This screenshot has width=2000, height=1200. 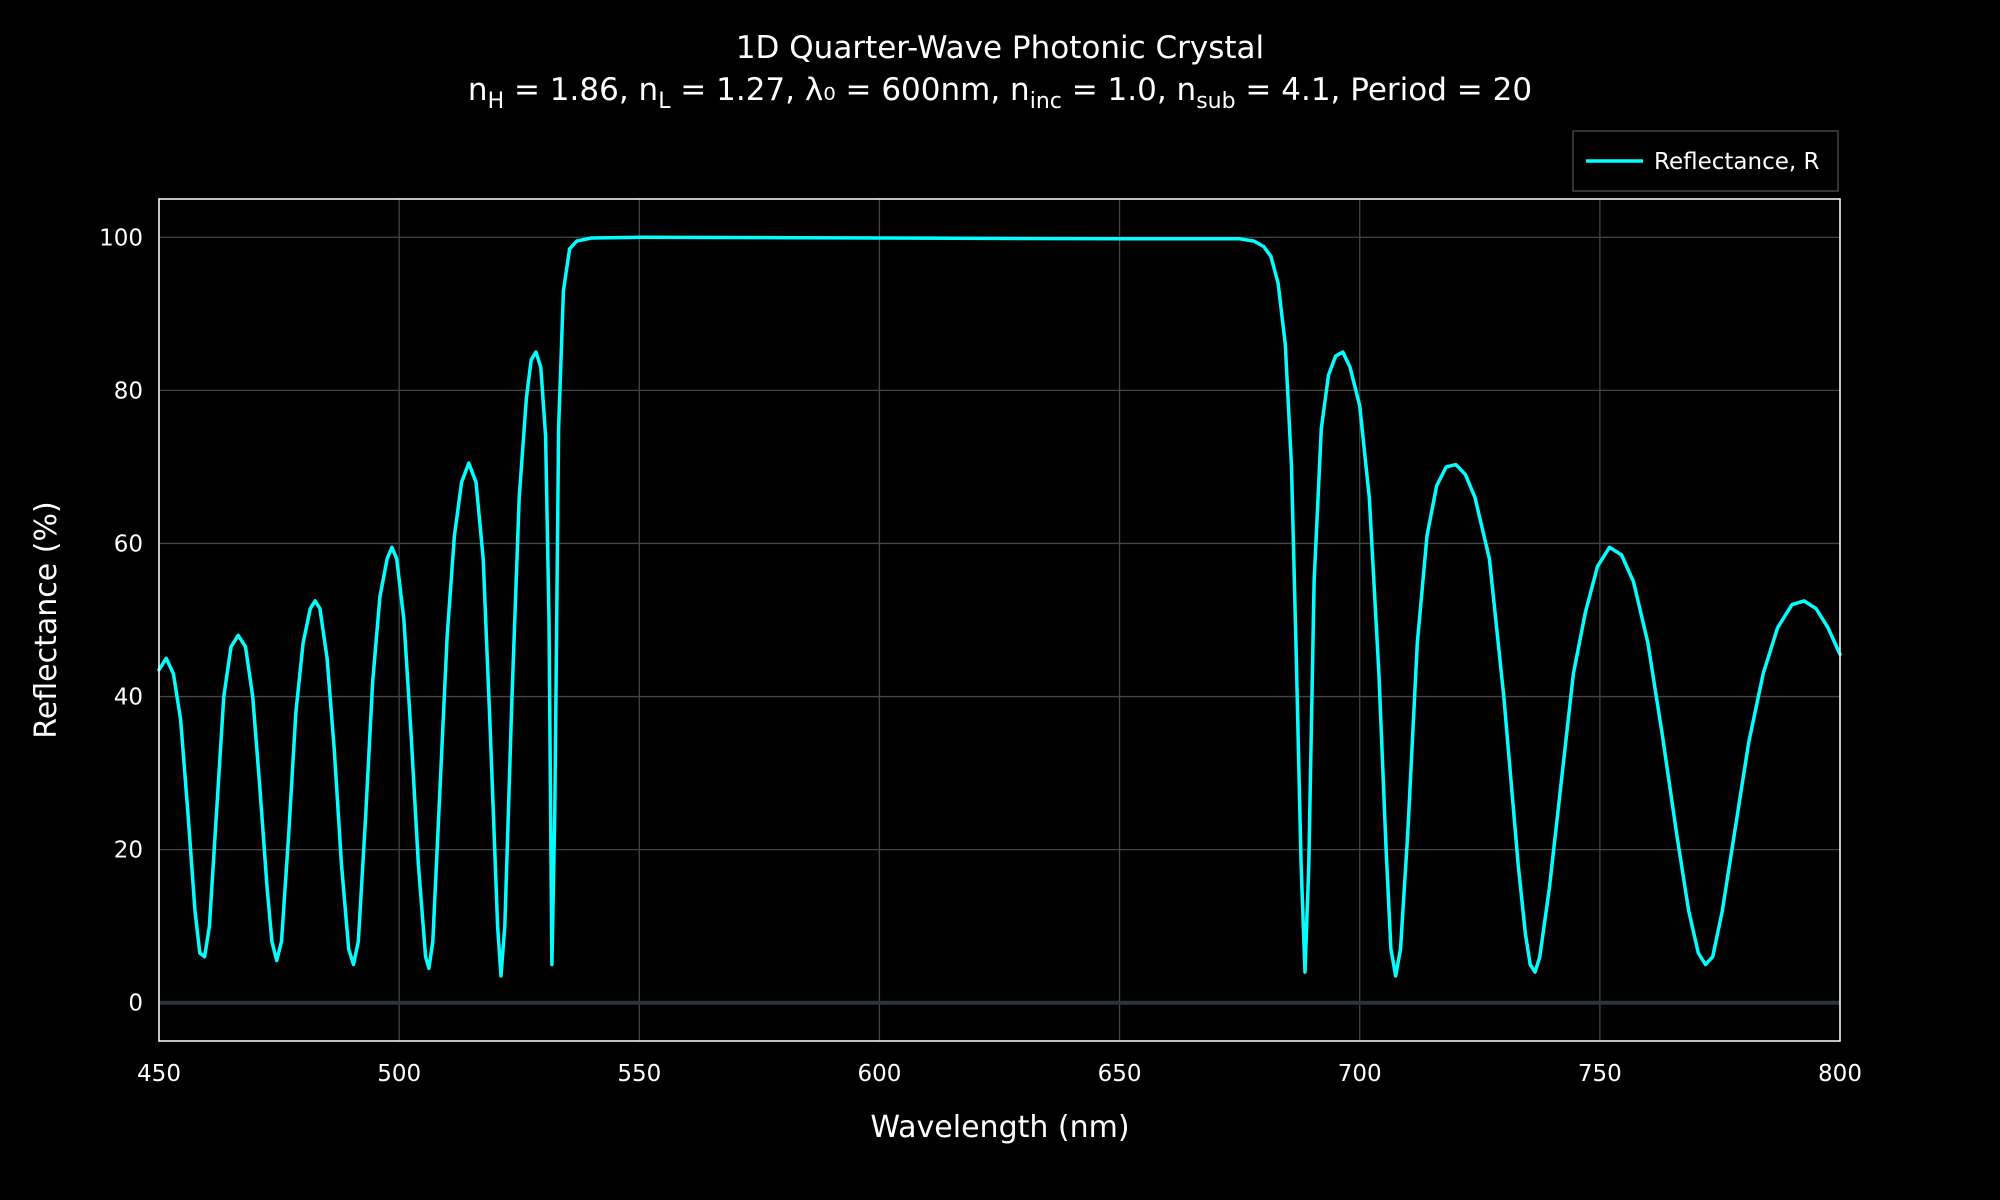 What do you see at coordinates (1840, 1074) in the screenshot?
I see `x-tick-label: 800` at bounding box center [1840, 1074].